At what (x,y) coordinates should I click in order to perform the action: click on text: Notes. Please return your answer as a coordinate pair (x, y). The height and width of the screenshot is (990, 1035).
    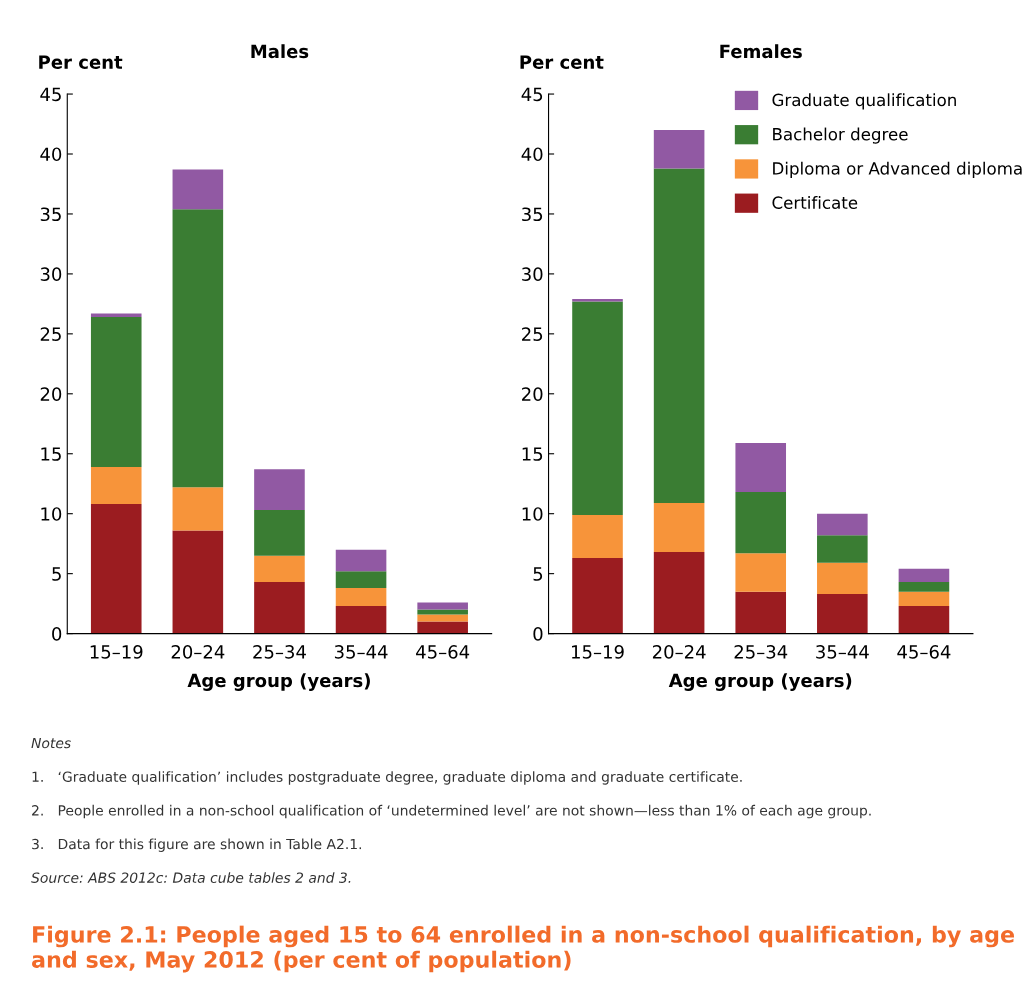
    Looking at the image, I should click on (51, 743).